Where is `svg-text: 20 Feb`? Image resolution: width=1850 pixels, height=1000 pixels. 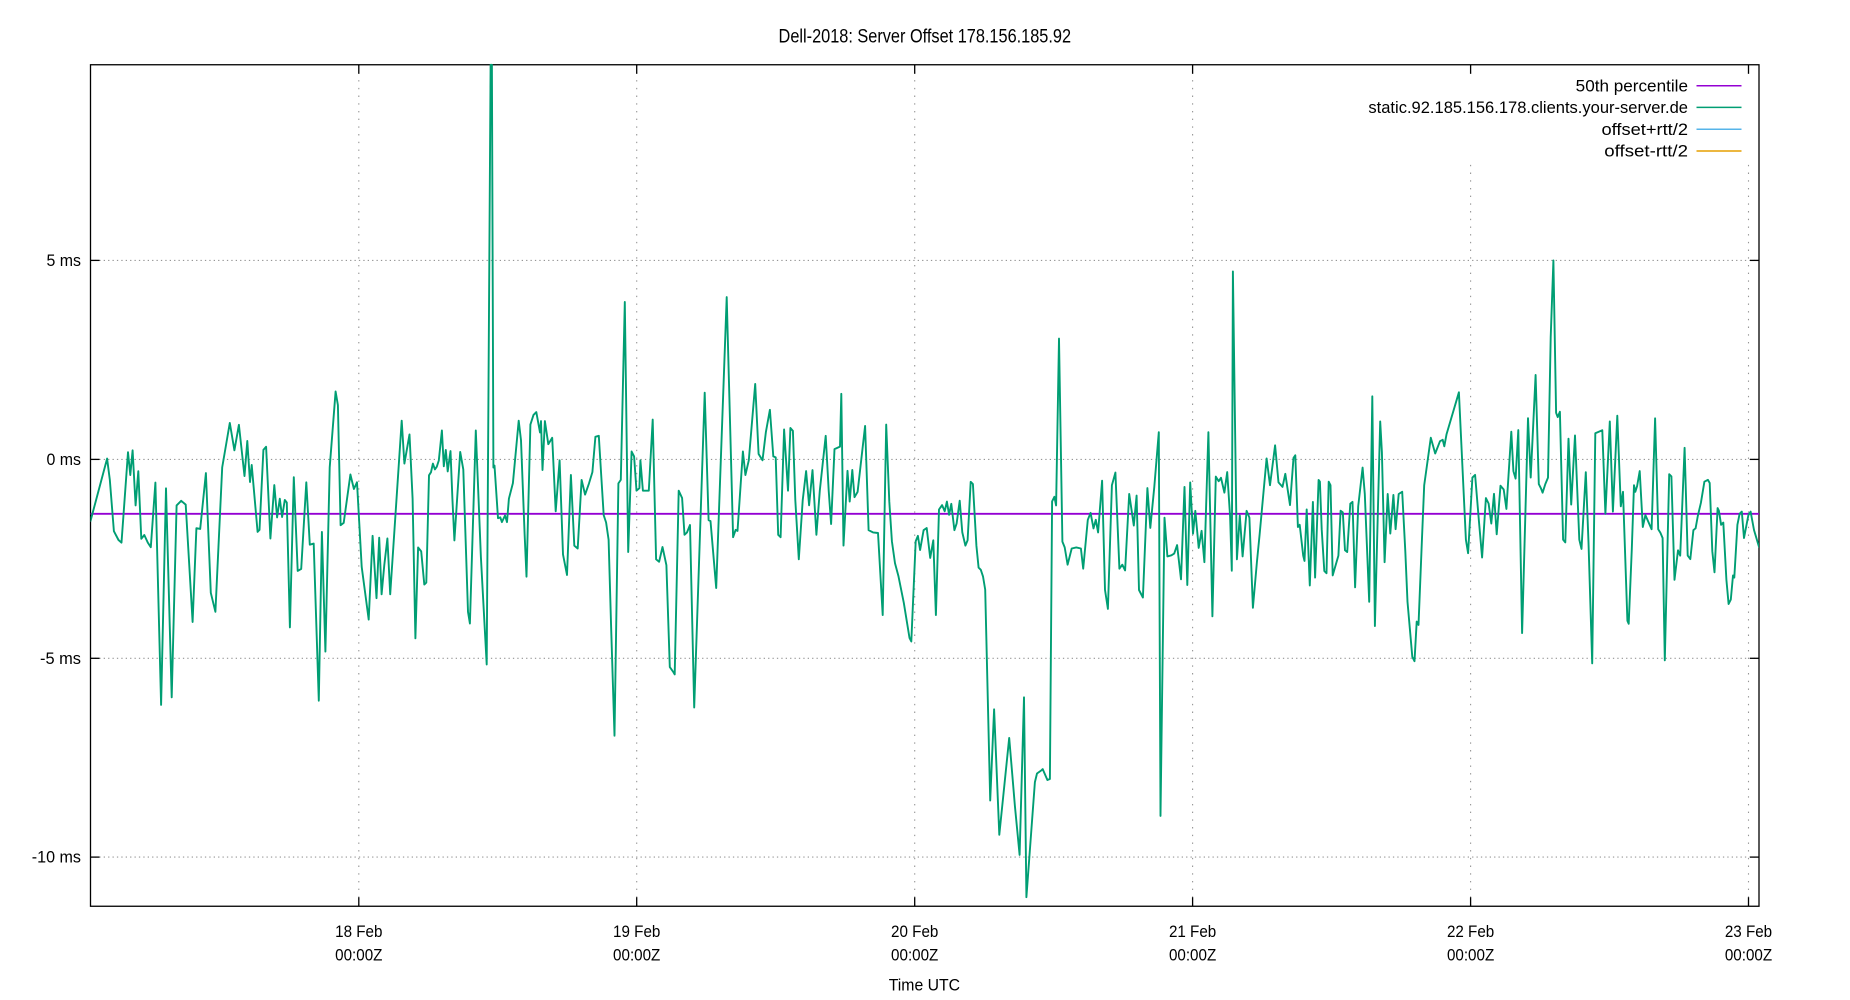
svg-text: 20 Feb is located at coordinates (914, 931).